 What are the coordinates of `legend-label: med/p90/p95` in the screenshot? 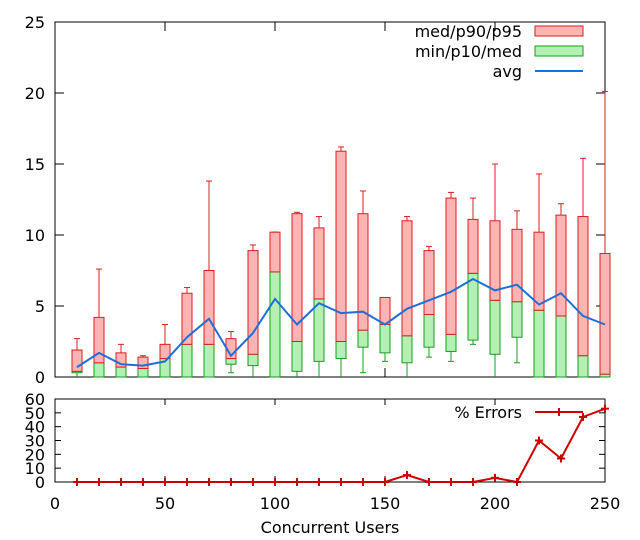 It's located at (468, 31).